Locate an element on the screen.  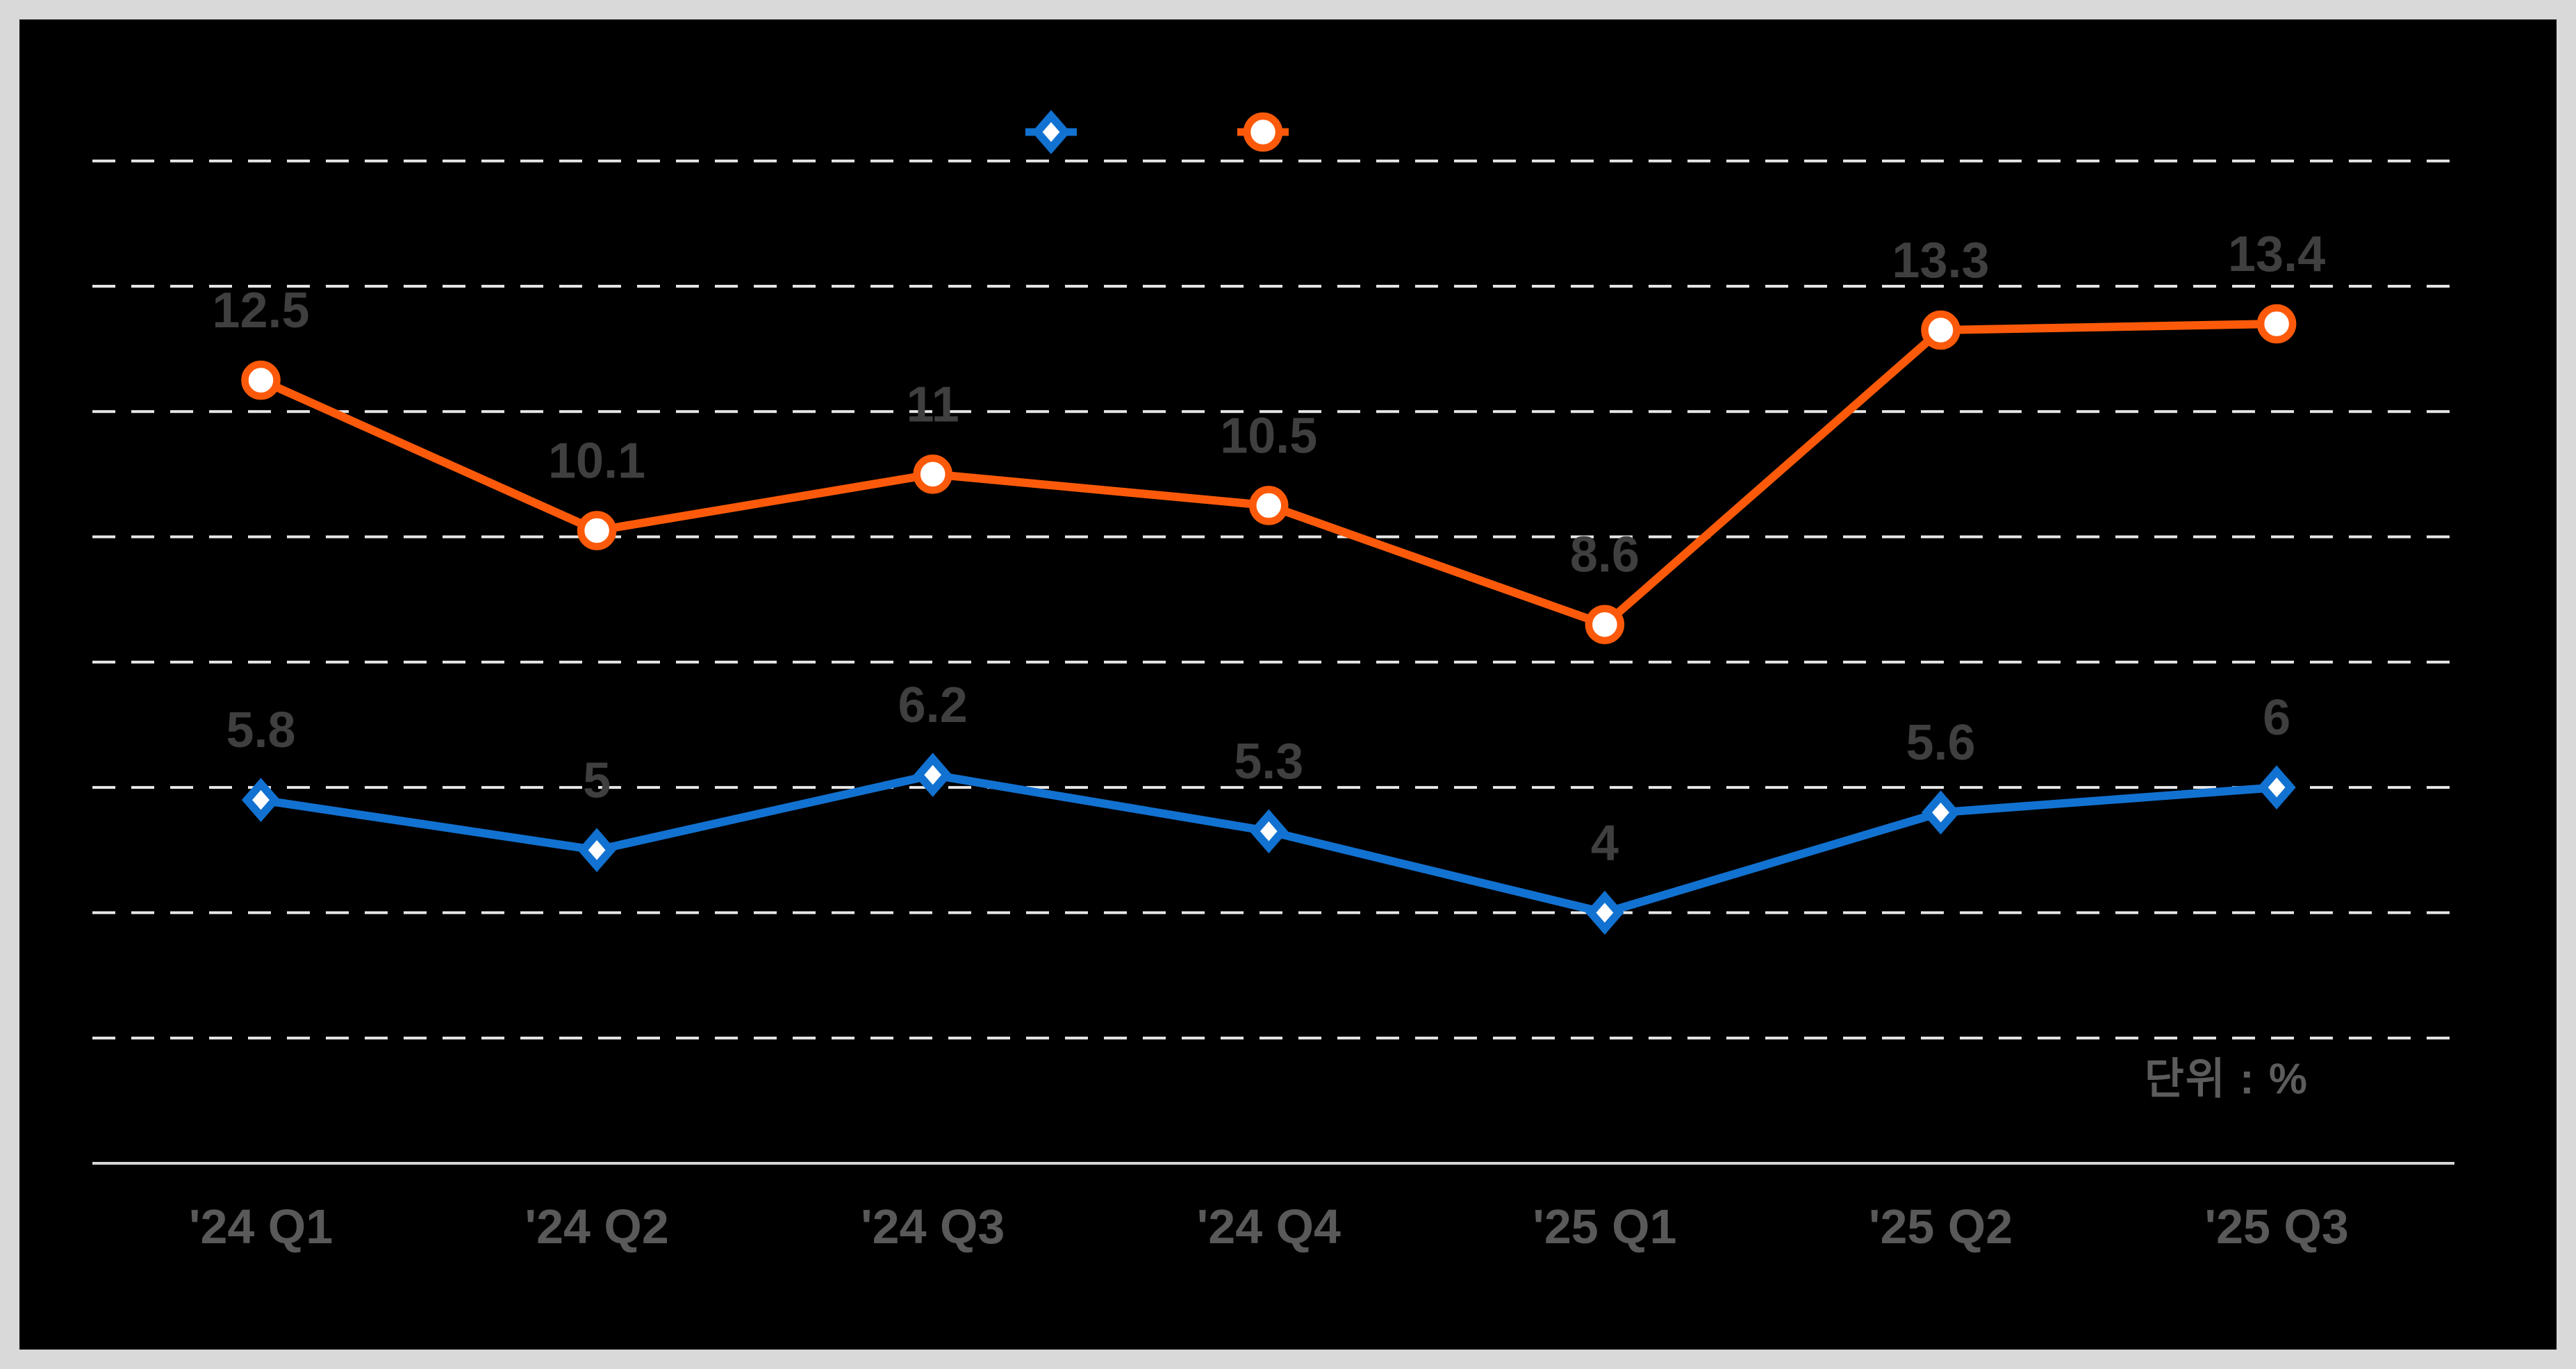
x-axis-label: '24 Q1 is located at coordinates (261, 1226).